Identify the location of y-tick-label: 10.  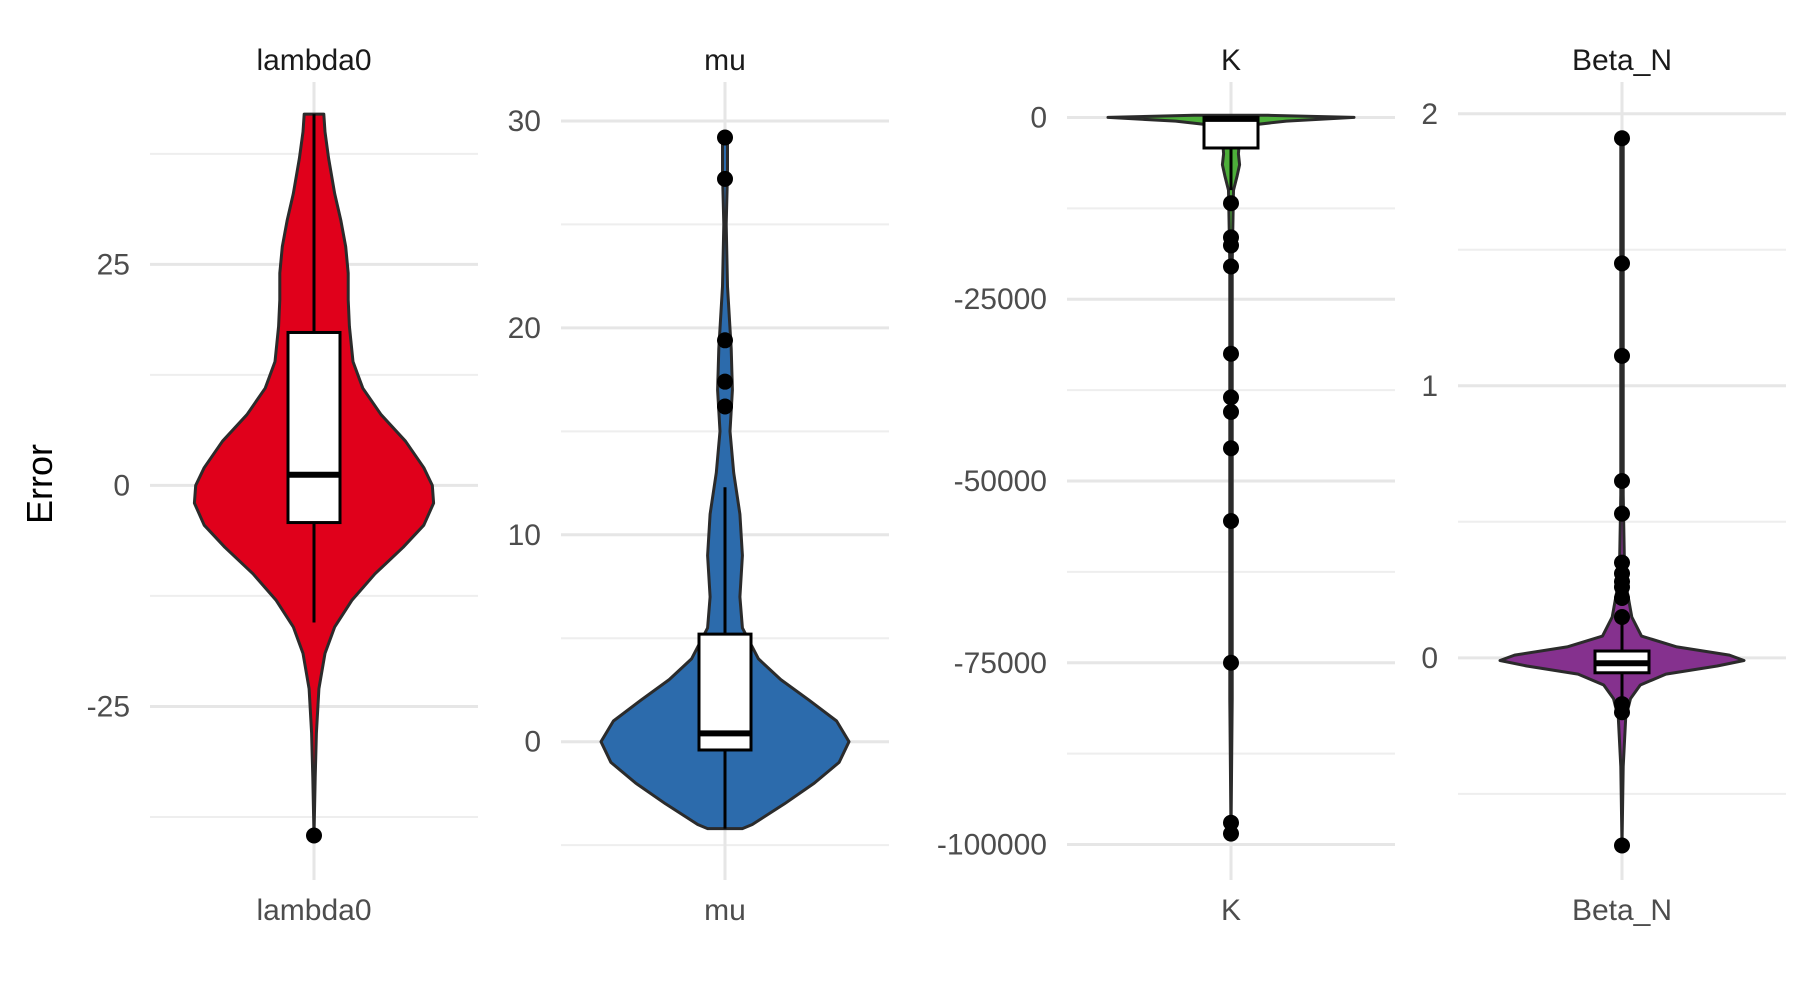
(524, 535).